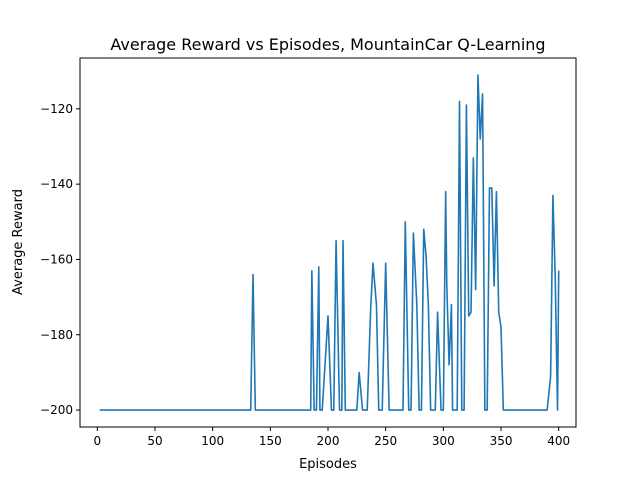 The height and width of the screenshot is (480, 640). Describe the element at coordinates (558, 441) in the screenshot. I see `x-tick-label: 400` at that location.